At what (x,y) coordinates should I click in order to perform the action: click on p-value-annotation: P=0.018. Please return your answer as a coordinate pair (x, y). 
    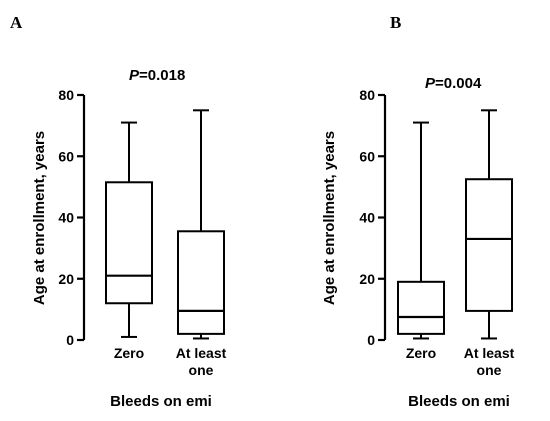
    Looking at the image, I should click on (157, 75).